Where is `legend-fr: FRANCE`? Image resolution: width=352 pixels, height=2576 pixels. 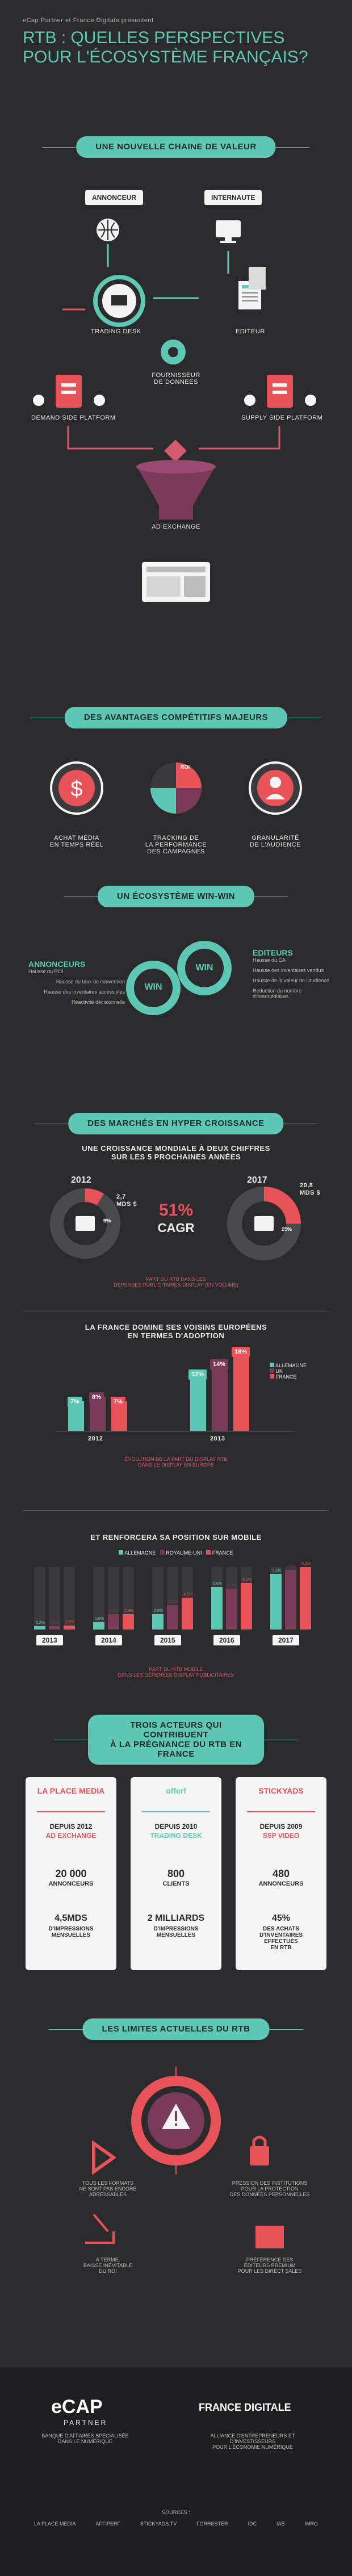 legend-fr: FRANCE is located at coordinates (286, 1377).